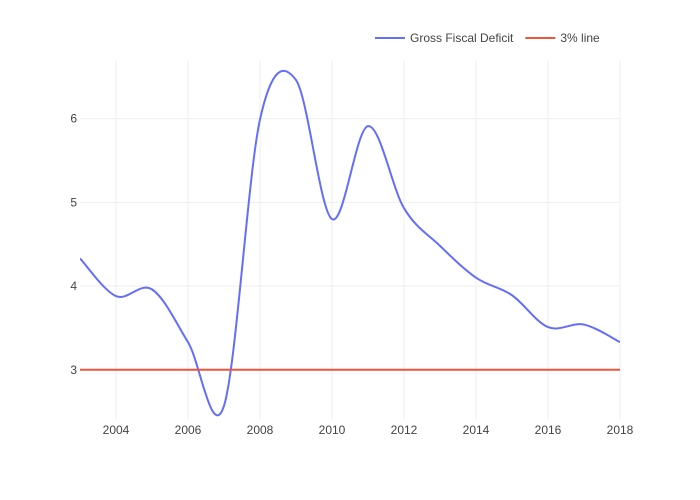 This screenshot has width=700, height=500. Describe the element at coordinates (73, 370) in the screenshot. I see `y-tick-label: 3` at that location.